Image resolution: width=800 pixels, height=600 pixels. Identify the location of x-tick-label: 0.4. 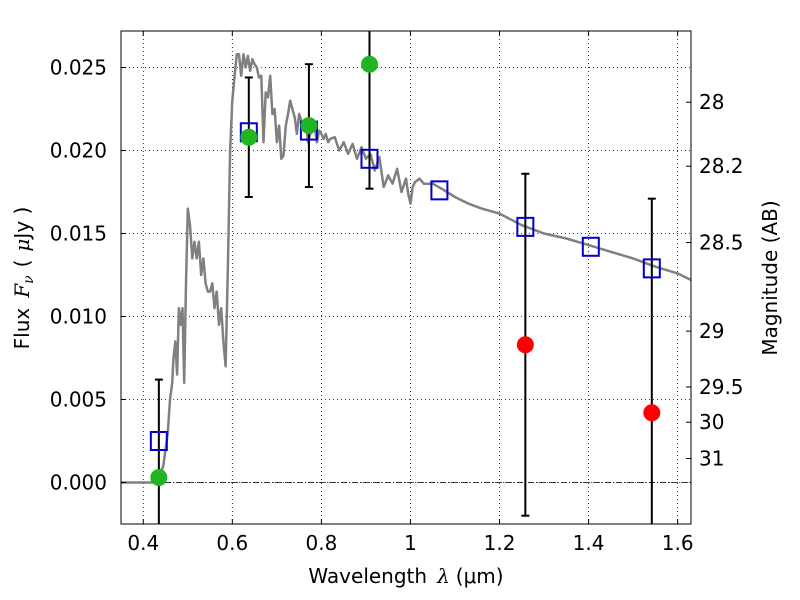
(143, 543).